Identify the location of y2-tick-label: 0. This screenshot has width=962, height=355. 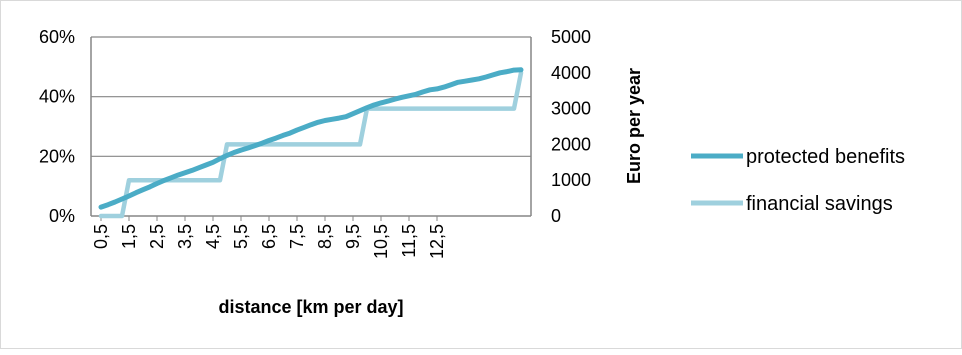
(556, 216).